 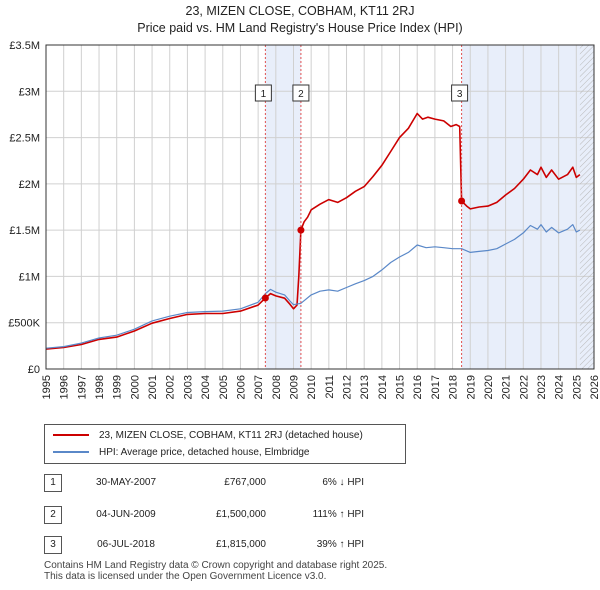 I want to click on x-tick-label: 2026, so click(x=594, y=387).